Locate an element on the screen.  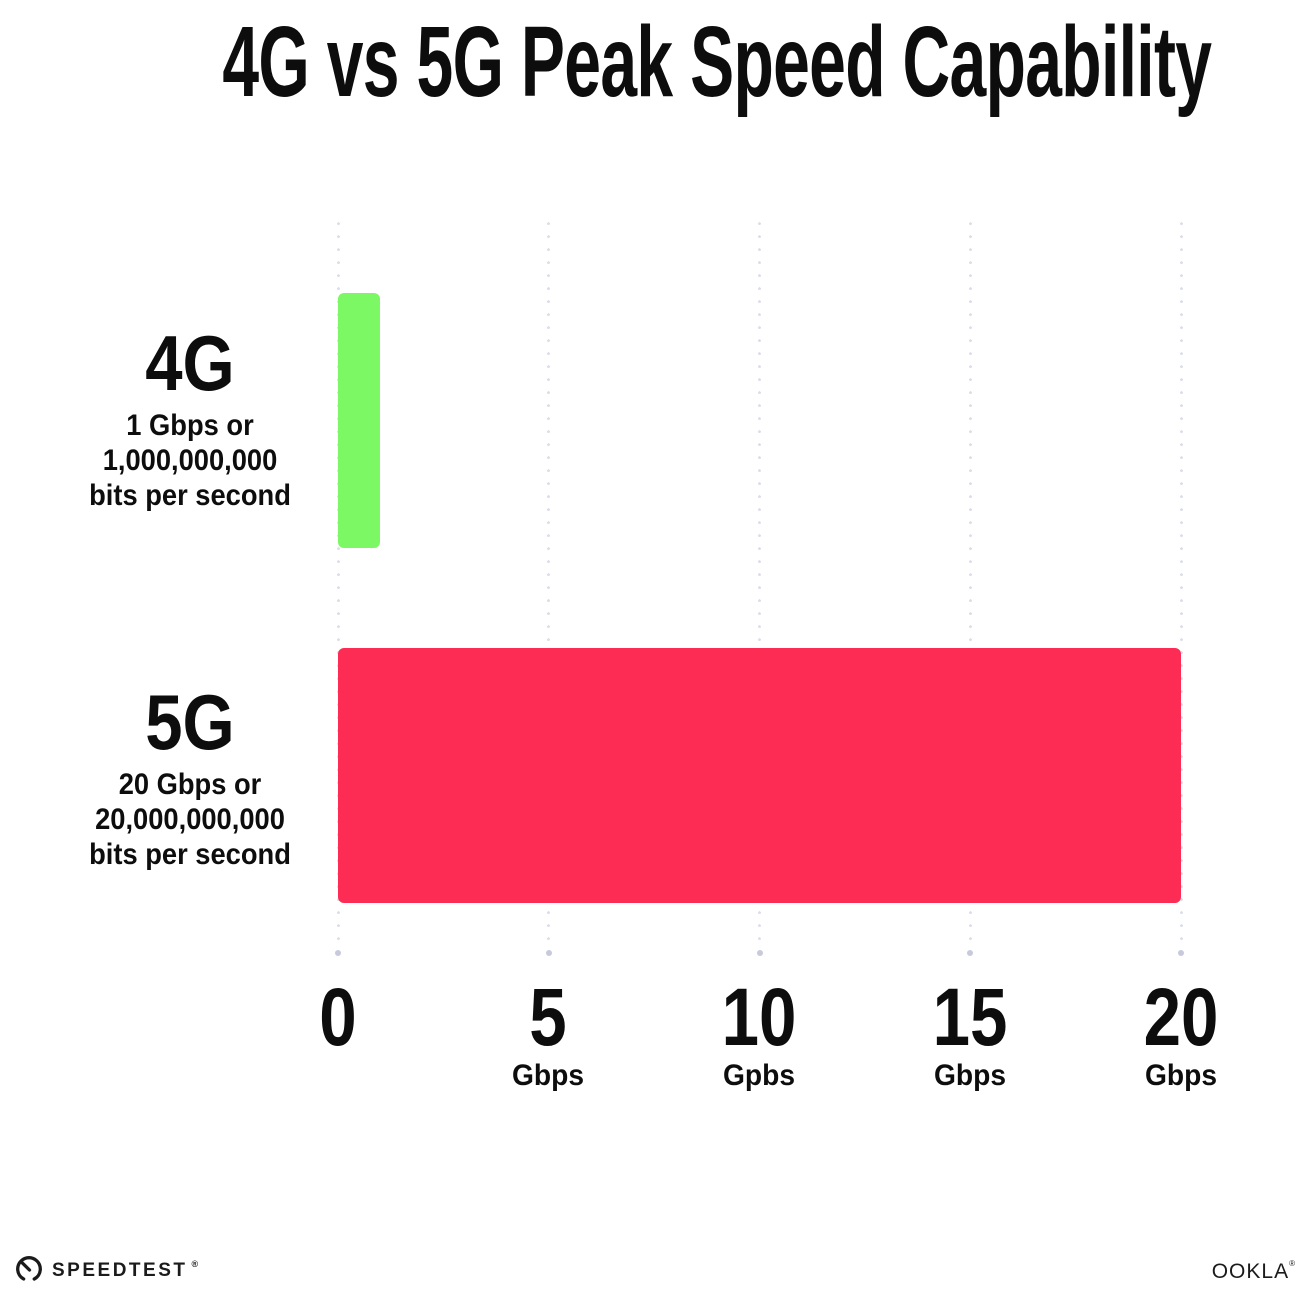
bar-4g is located at coordinates (359, 420).